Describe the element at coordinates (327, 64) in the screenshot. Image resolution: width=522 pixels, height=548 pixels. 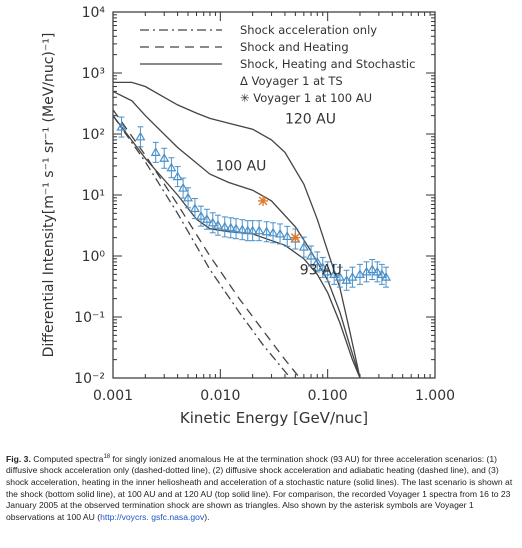
I see `legend-entry: Shock, Heating and Stochastic` at that location.